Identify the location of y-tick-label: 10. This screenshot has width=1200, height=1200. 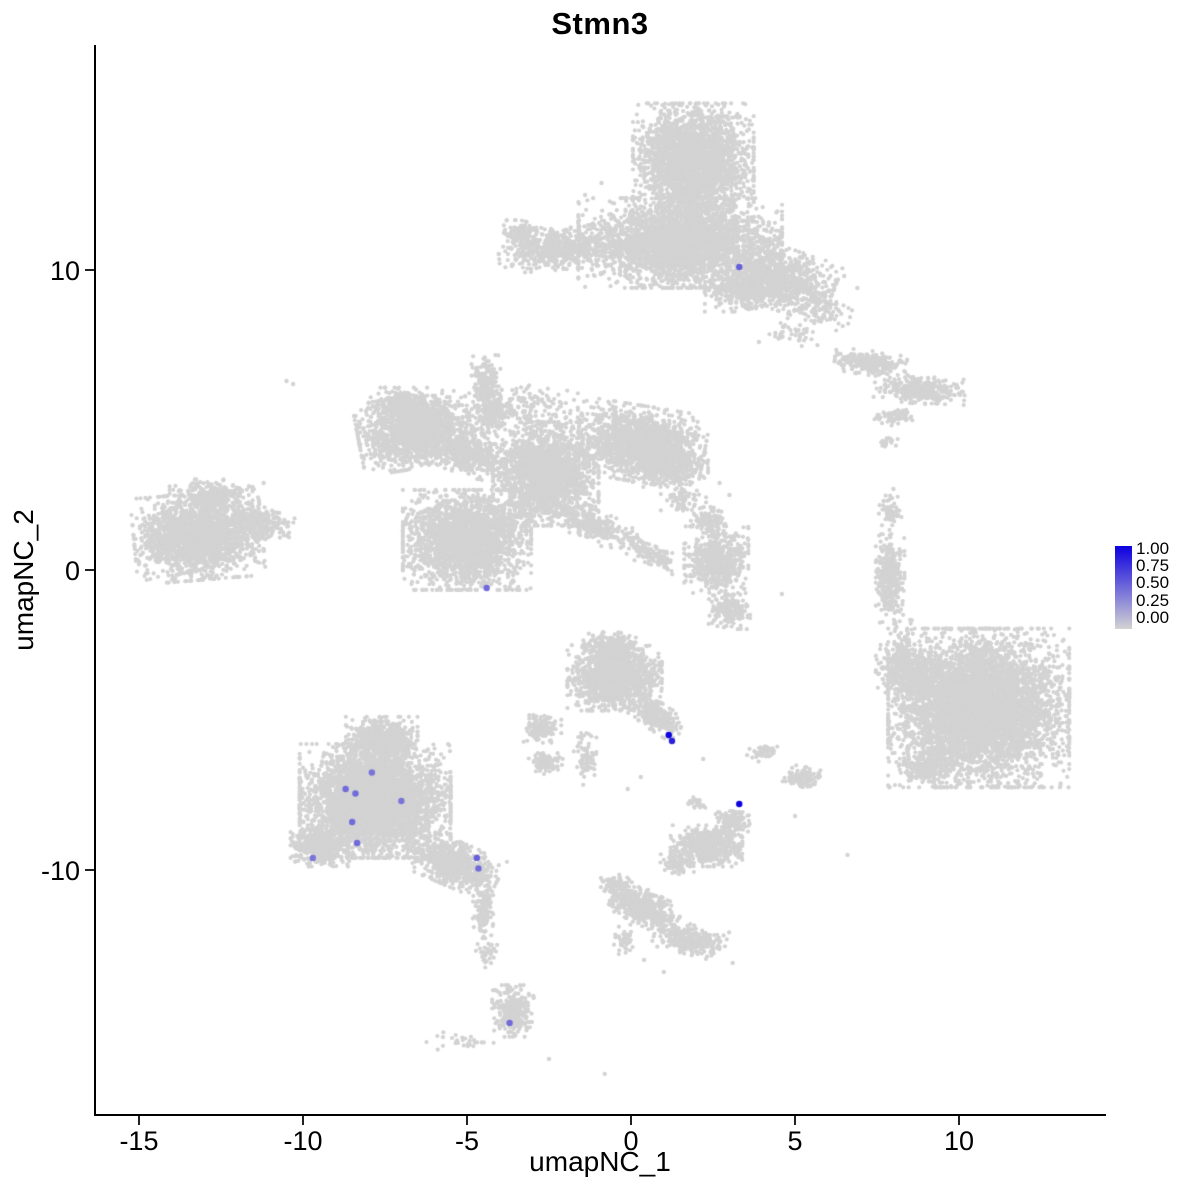
(64, 270).